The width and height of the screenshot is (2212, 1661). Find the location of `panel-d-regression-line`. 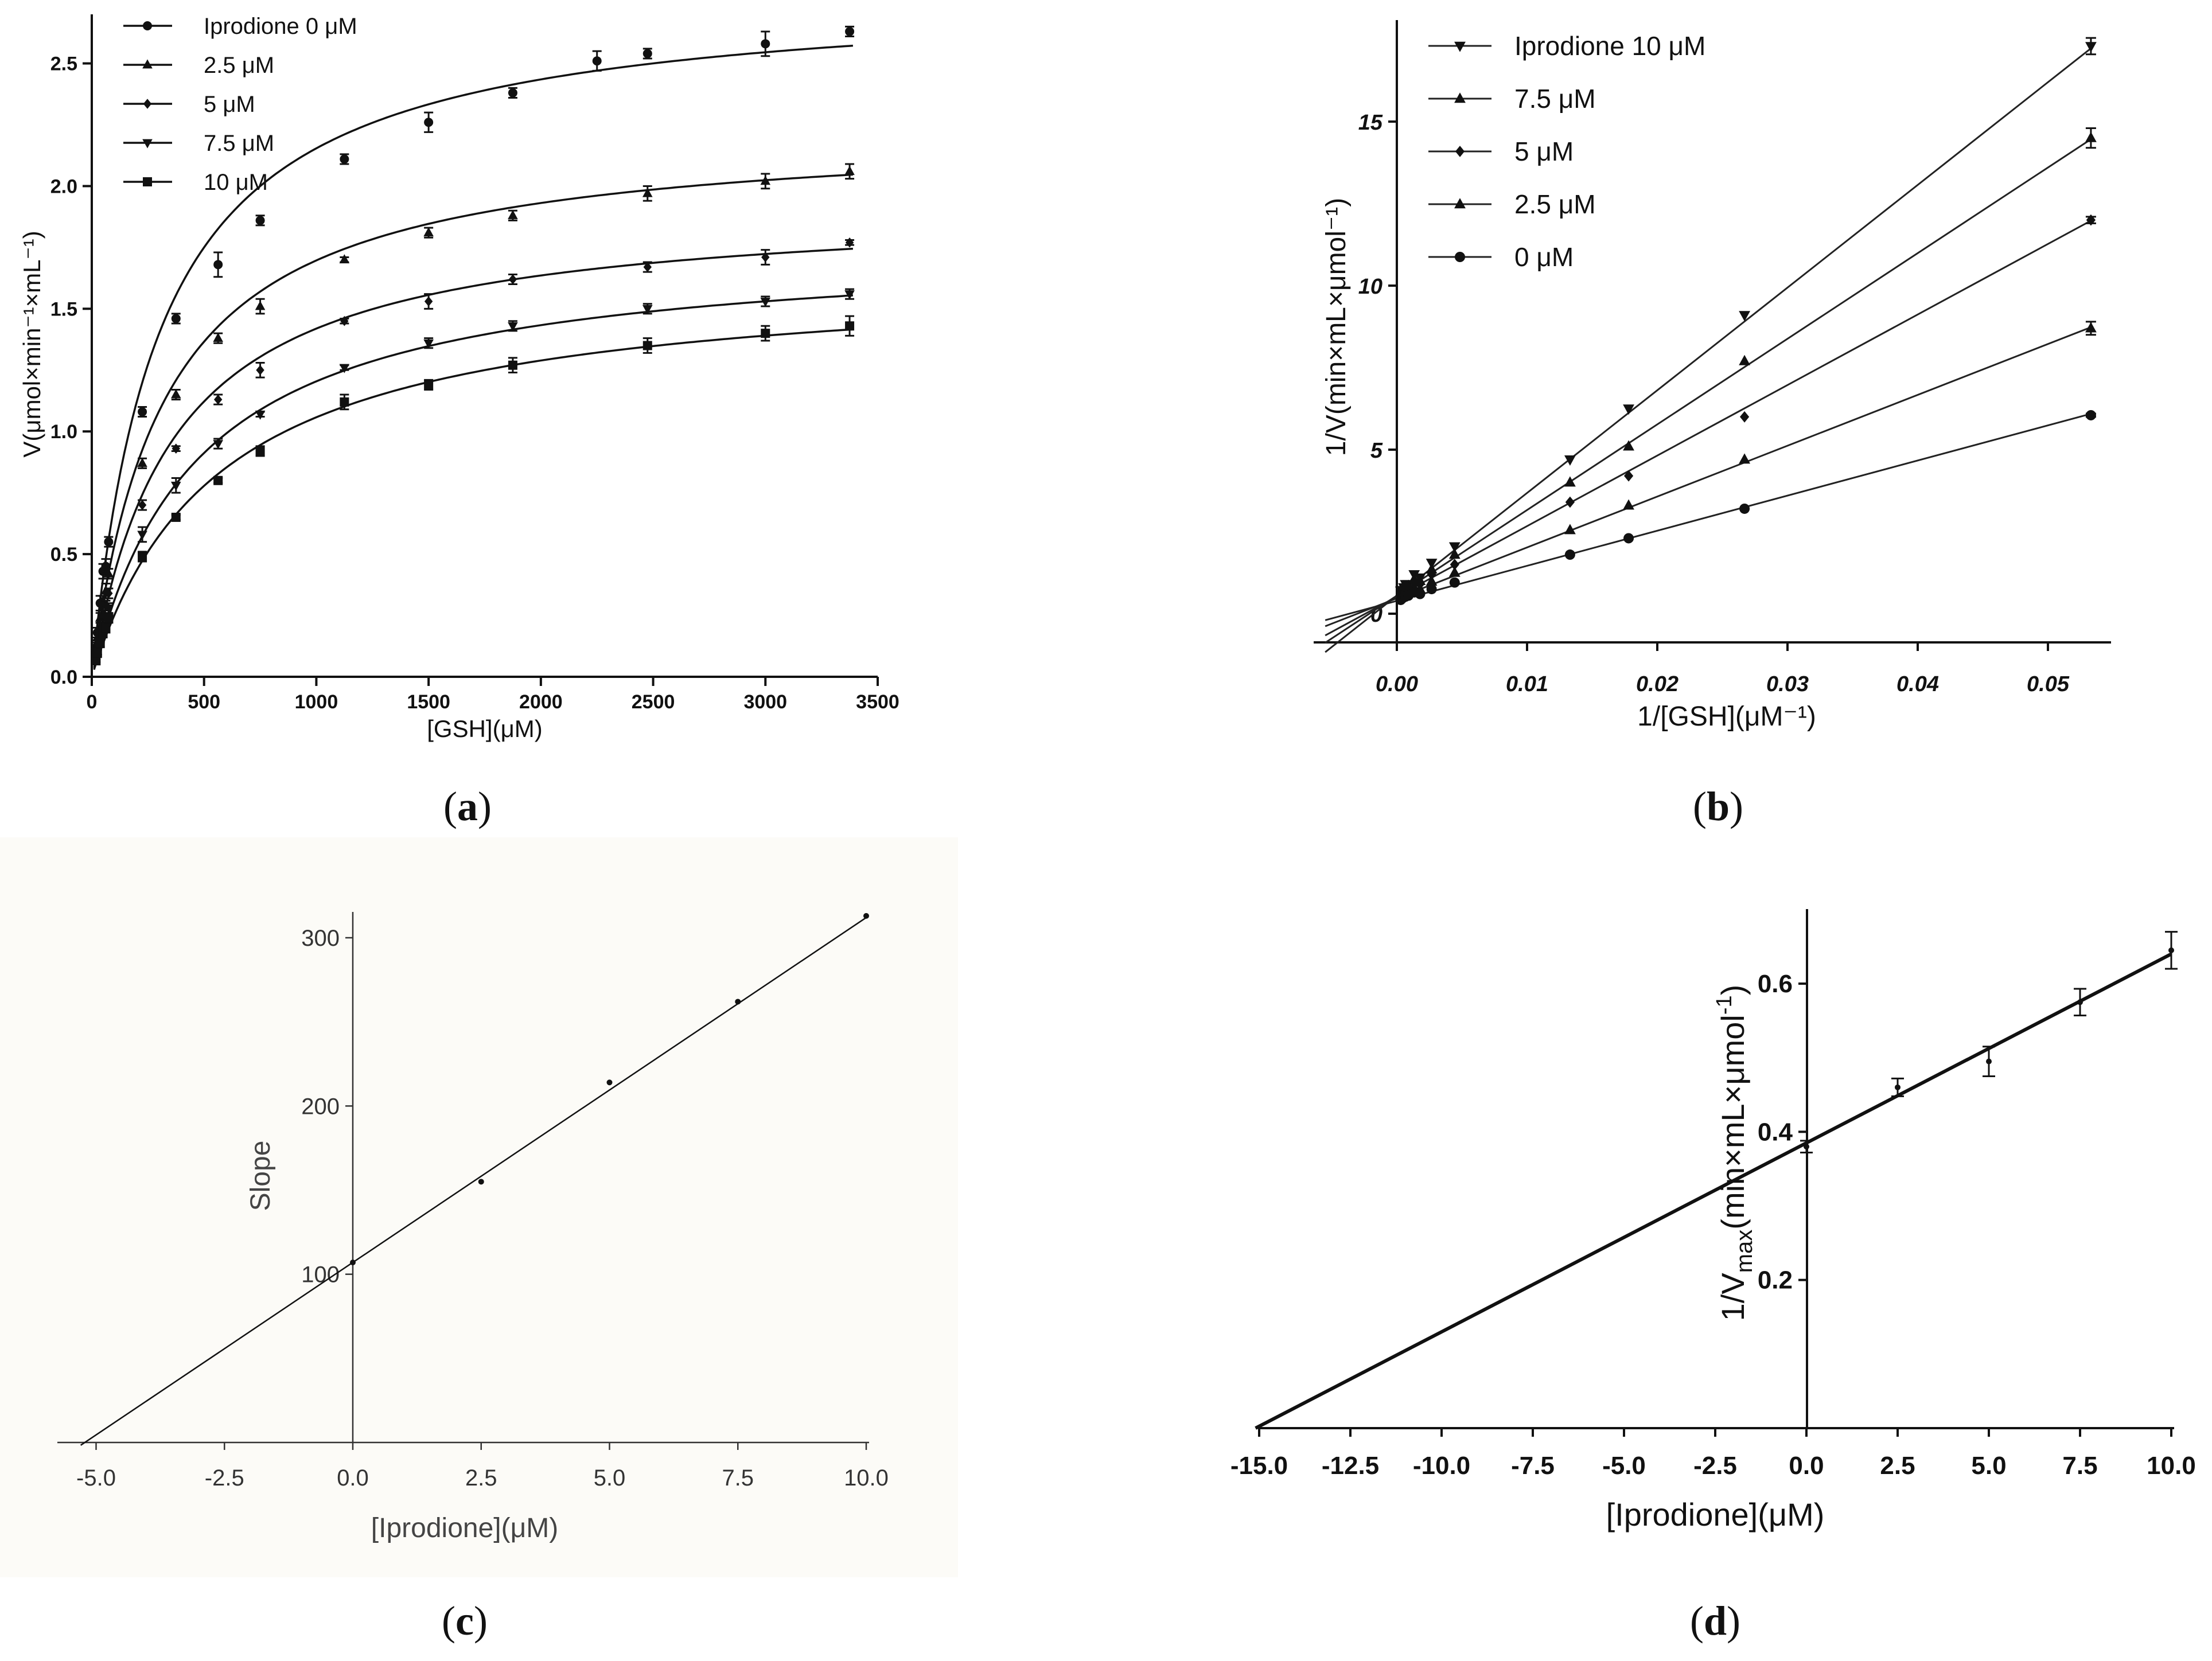

panel-d-regression-line is located at coordinates (1713, 1191).